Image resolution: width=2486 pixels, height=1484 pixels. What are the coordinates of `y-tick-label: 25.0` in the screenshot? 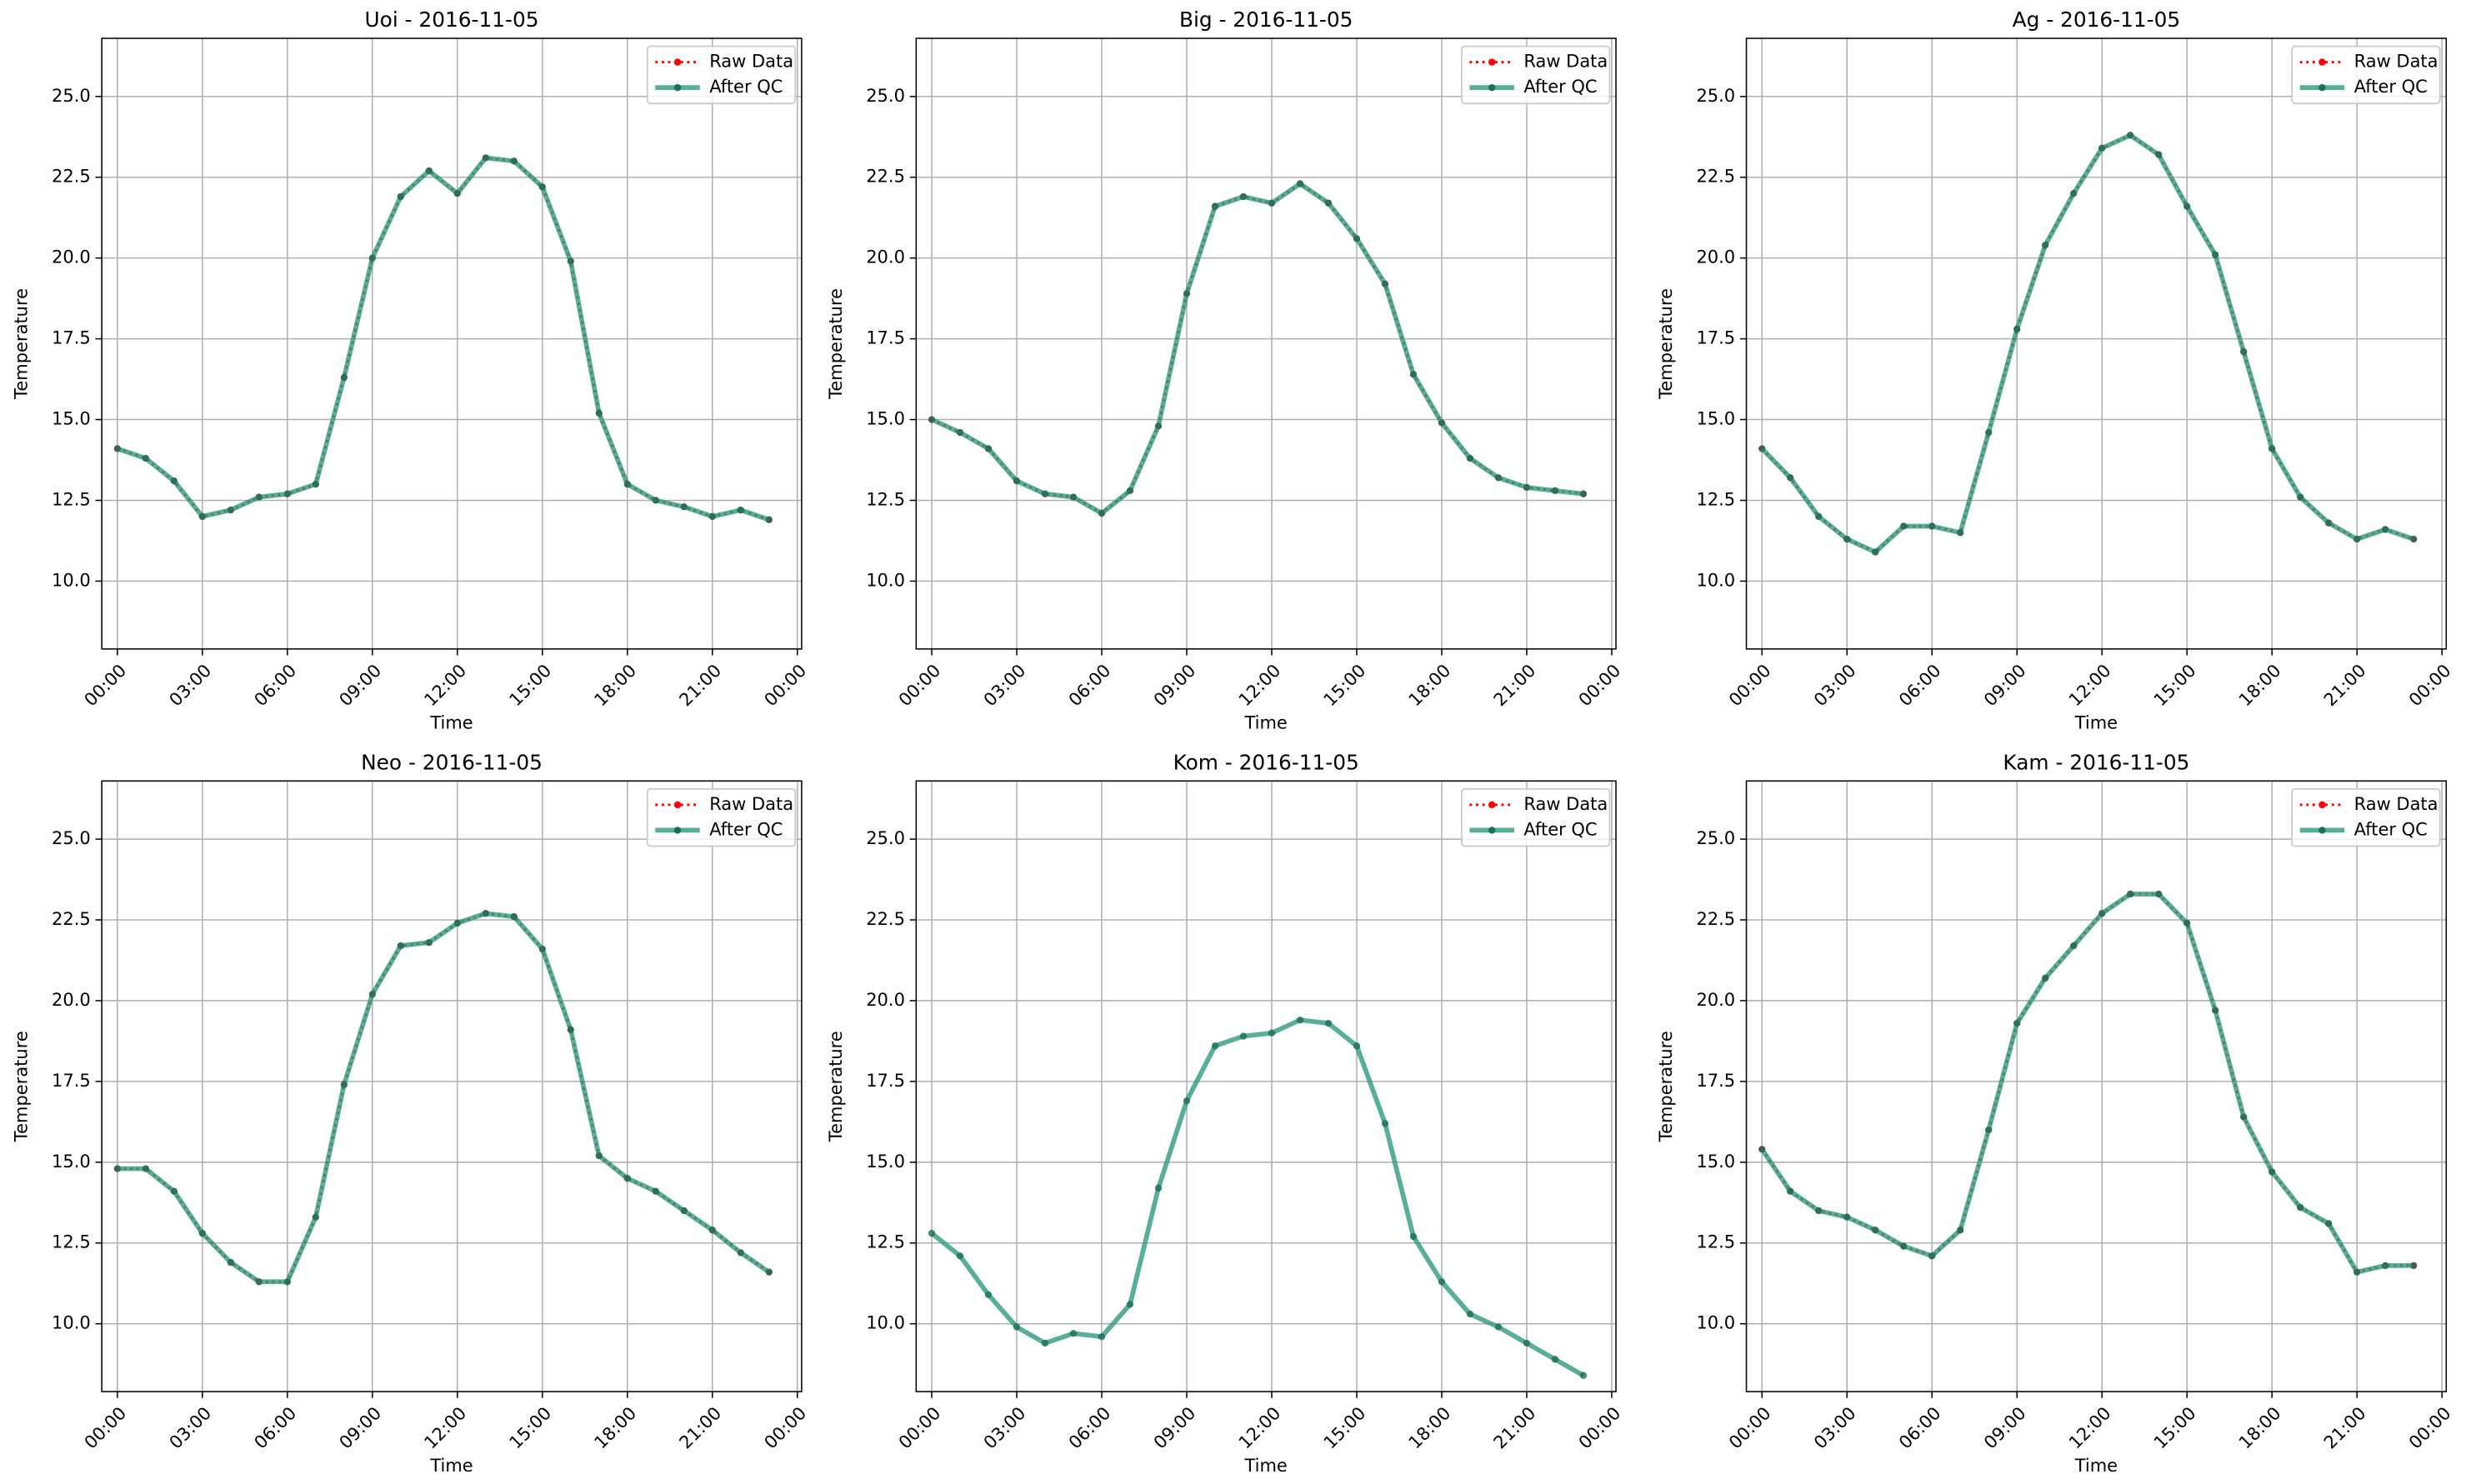 It's located at (71, 838).